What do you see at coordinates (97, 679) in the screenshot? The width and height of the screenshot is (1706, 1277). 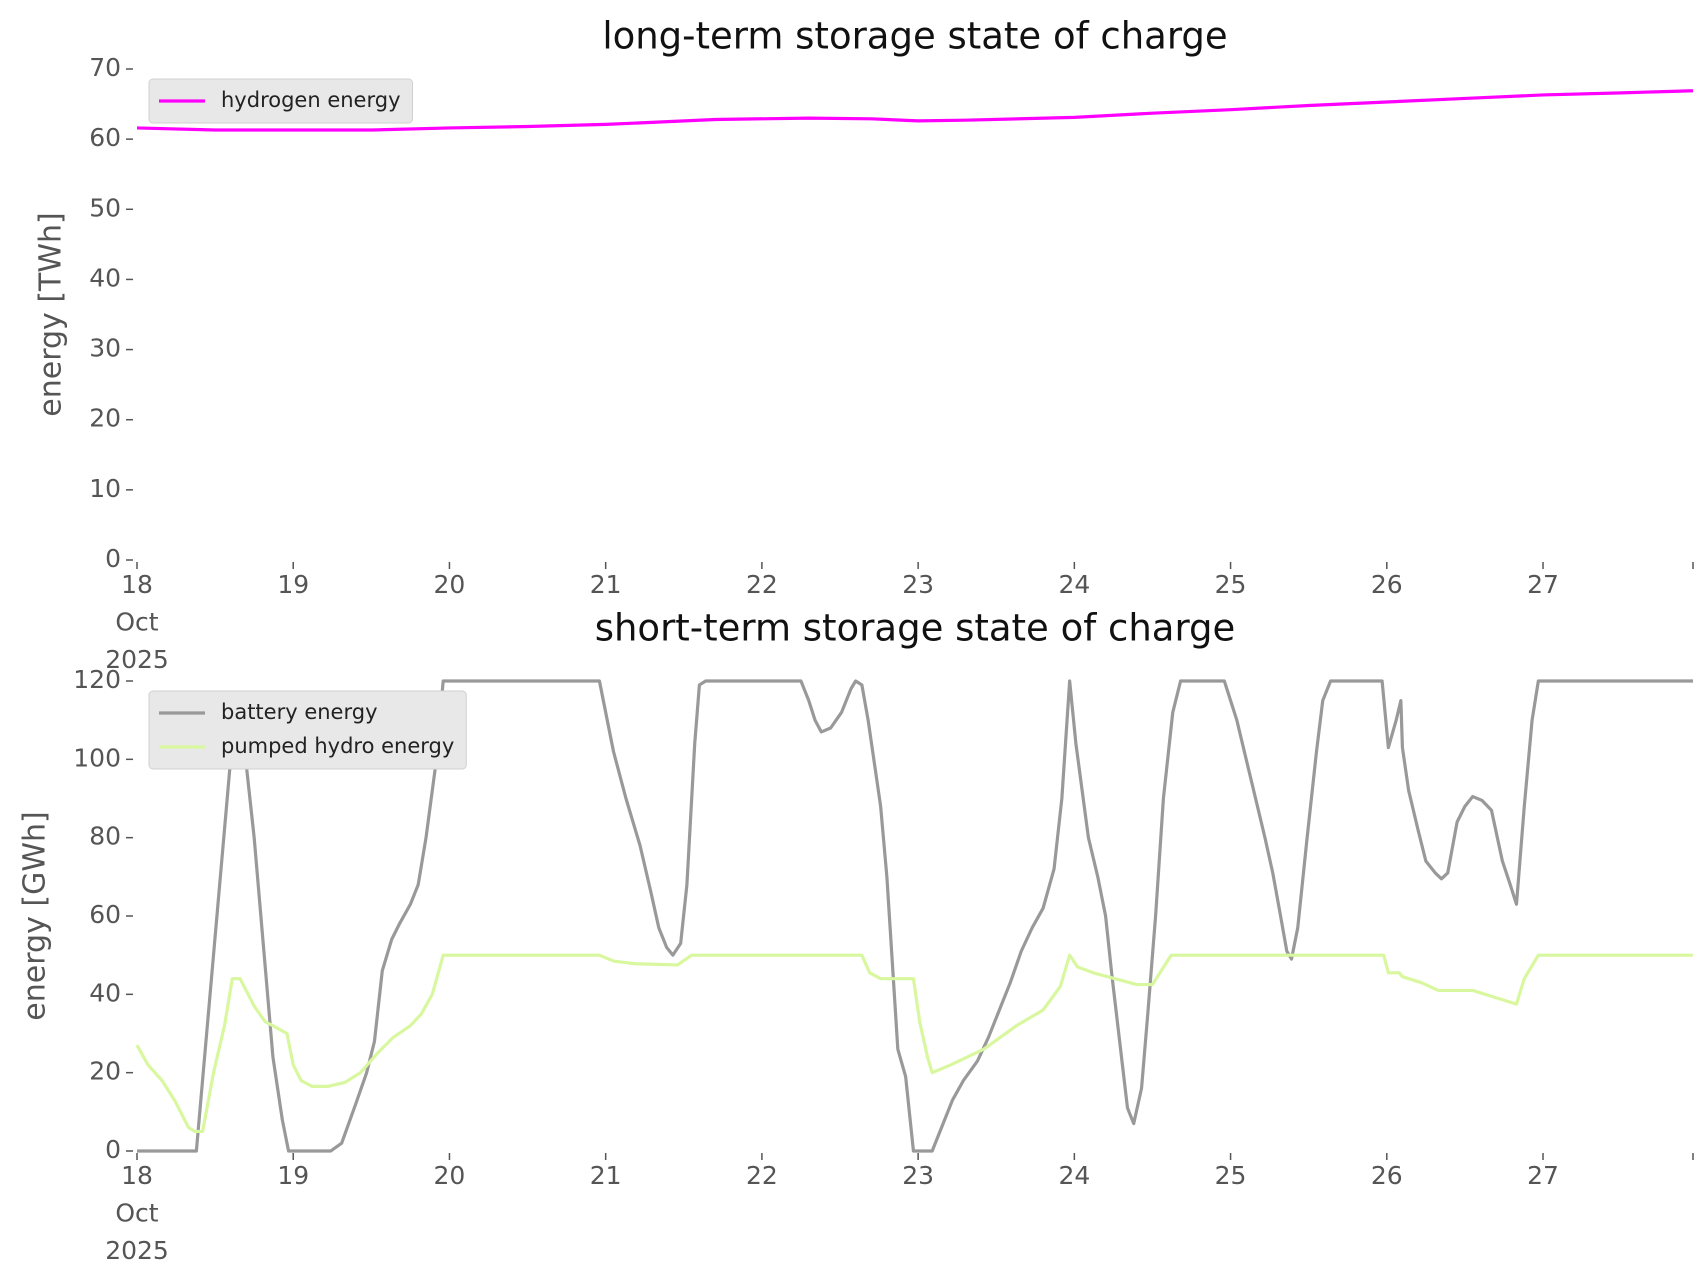 I see `y-tick-label: 120` at bounding box center [97, 679].